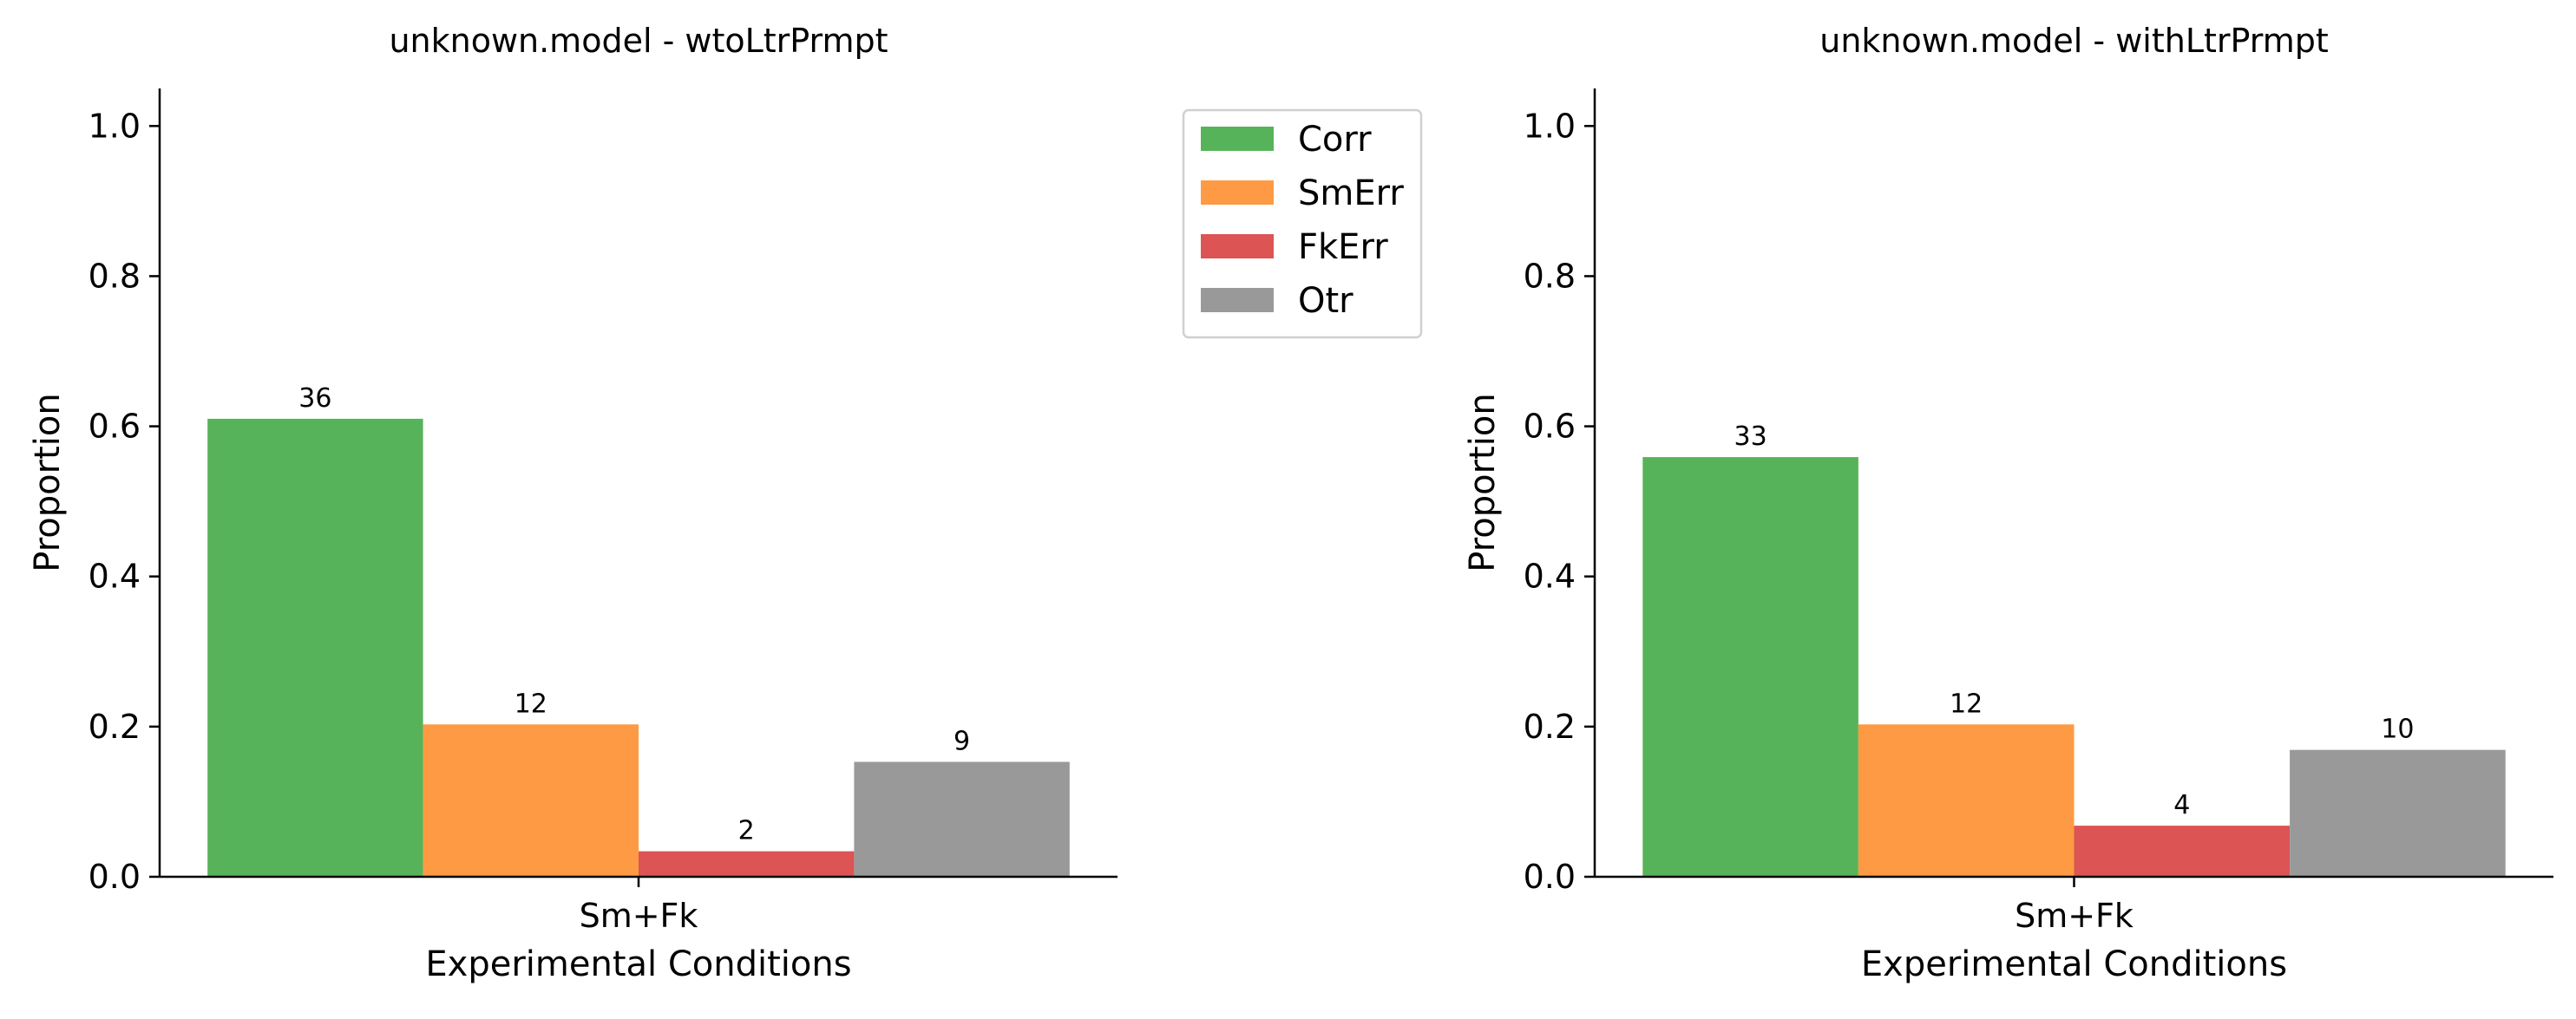  Describe the element at coordinates (1237, 192) in the screenshot. I see `legend-swatch-smerr` at that location.